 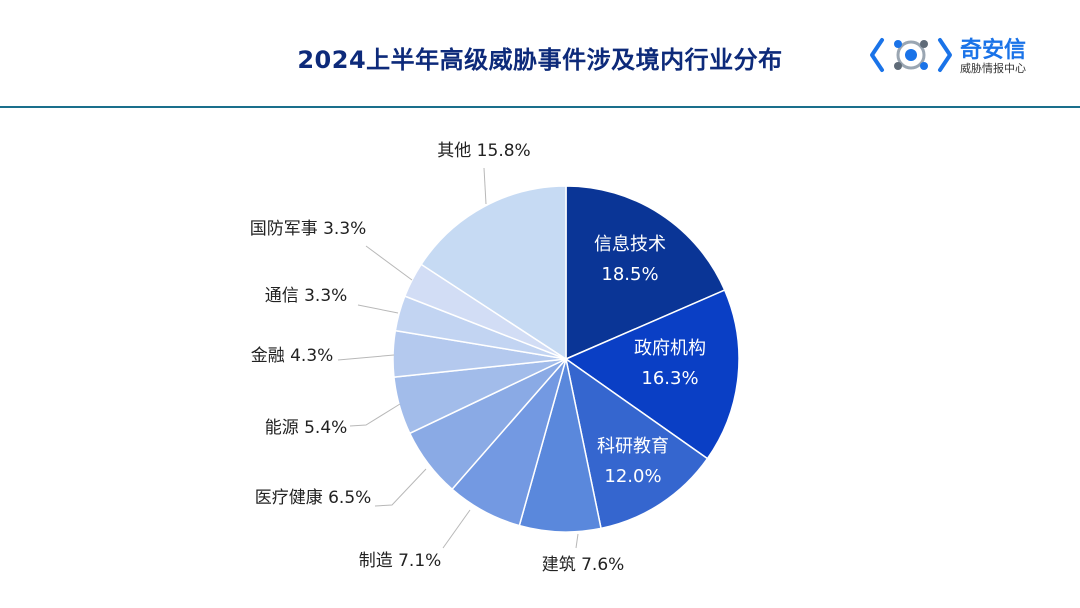 I want to click on header-divider, so click(x=540, y=107).